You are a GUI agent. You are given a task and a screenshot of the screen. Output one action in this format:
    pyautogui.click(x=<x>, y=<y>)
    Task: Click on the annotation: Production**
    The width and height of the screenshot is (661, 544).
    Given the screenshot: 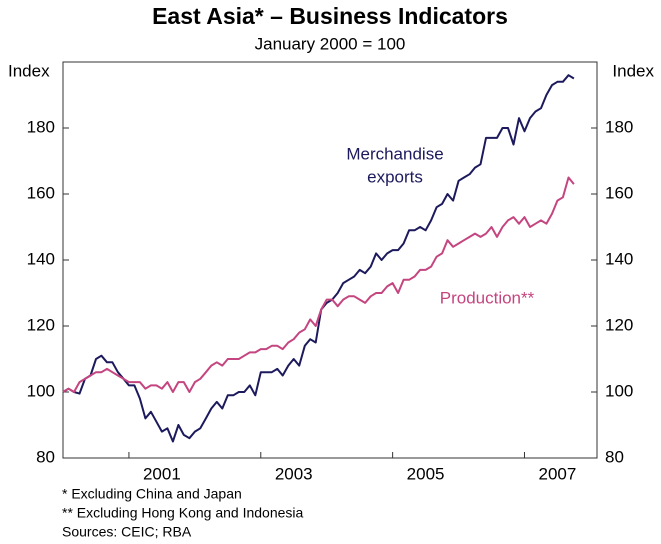 What is the action you would take?
    pyautogui.click(x=487, y=297)
    